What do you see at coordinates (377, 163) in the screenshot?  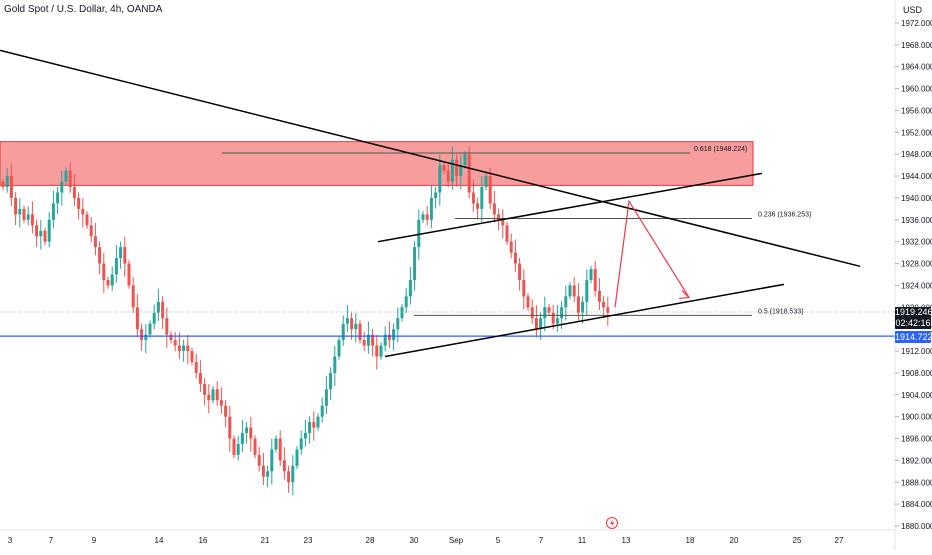 I see `supply-zone` at bounding box center [377, 163].